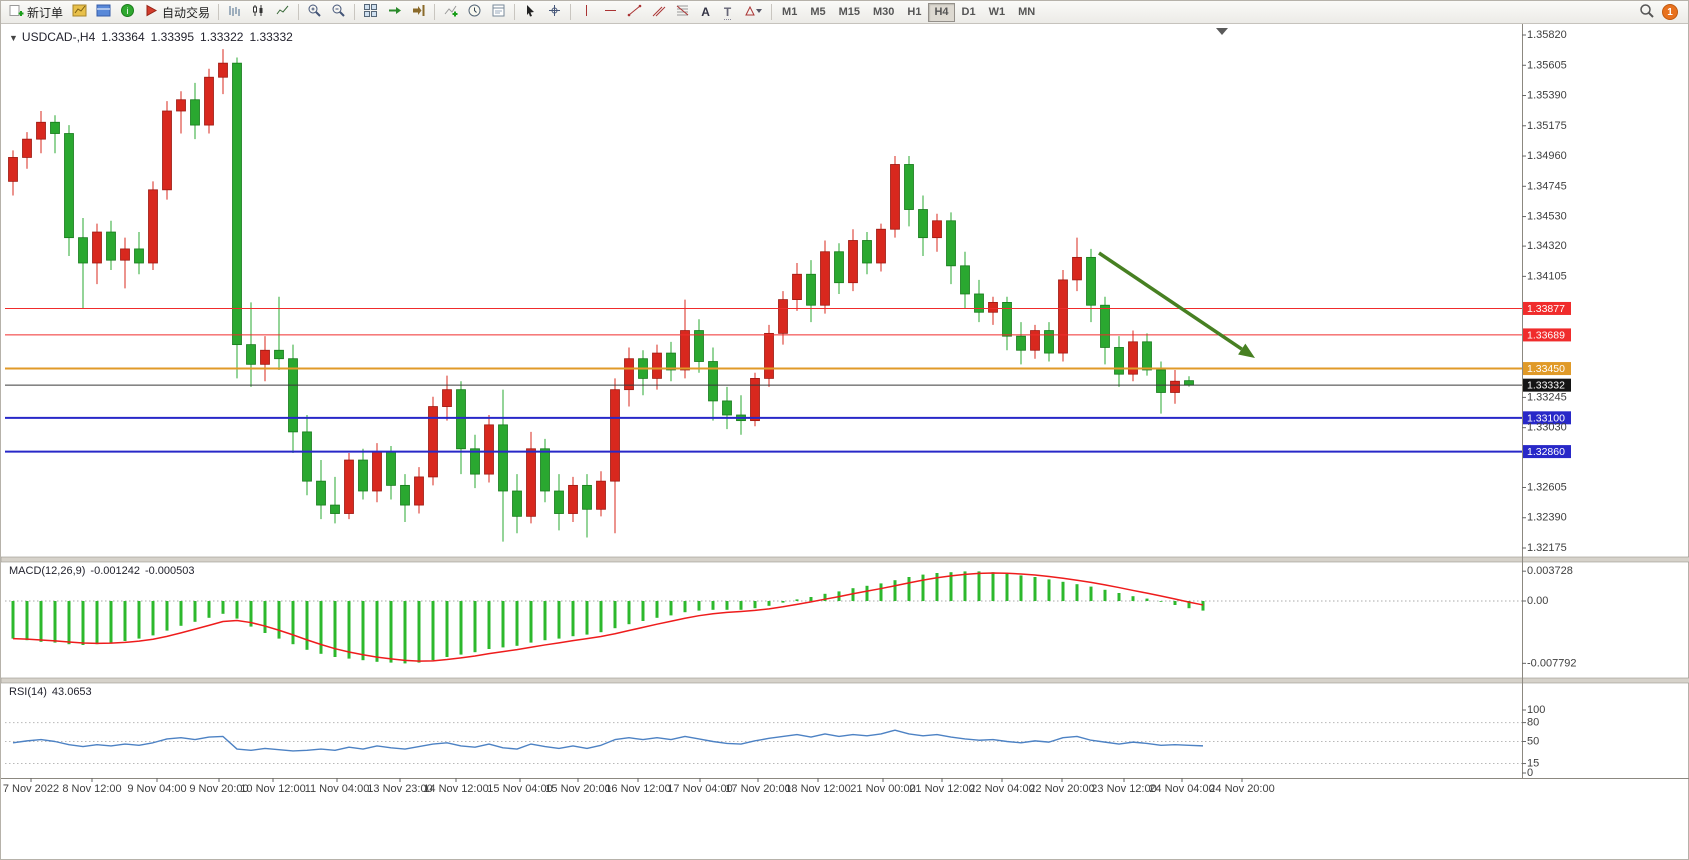  Describe the element at coordinates (103, 12) in the screenshot. I see `profile-button` at that location.